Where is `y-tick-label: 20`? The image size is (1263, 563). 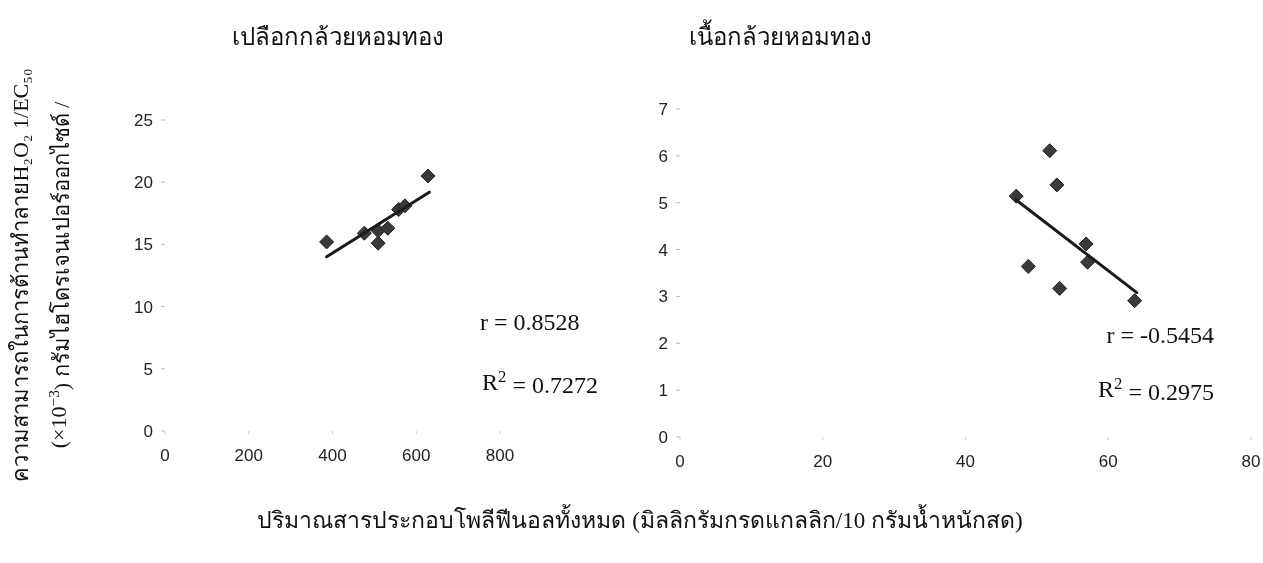
y-tick-label: 20 is located at coordinates (143, 183).